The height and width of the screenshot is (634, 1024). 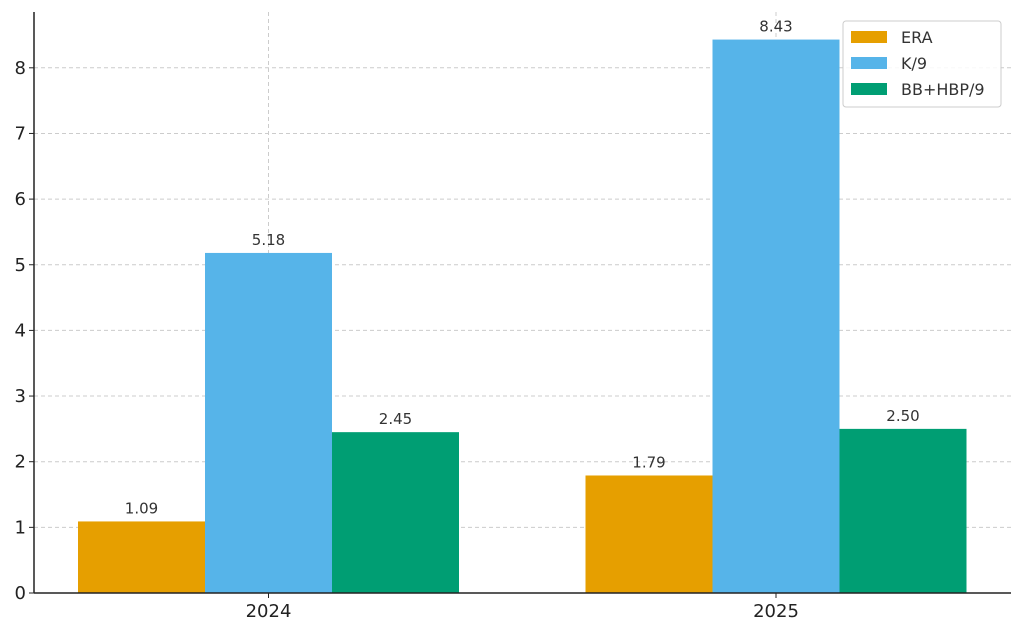 I want to click on bar-bb-hbp-9-2024, so click(x=395, y=512).